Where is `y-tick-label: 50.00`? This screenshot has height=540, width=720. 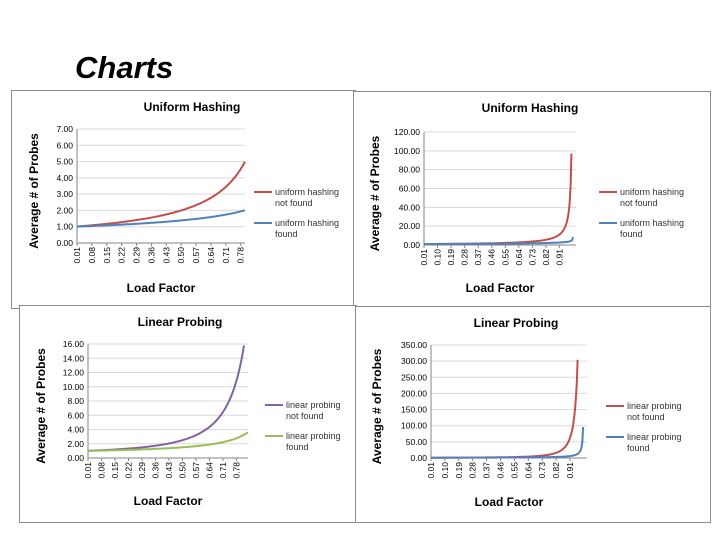
y-tick-label: 50.00 is located at coordinates (417, 442).